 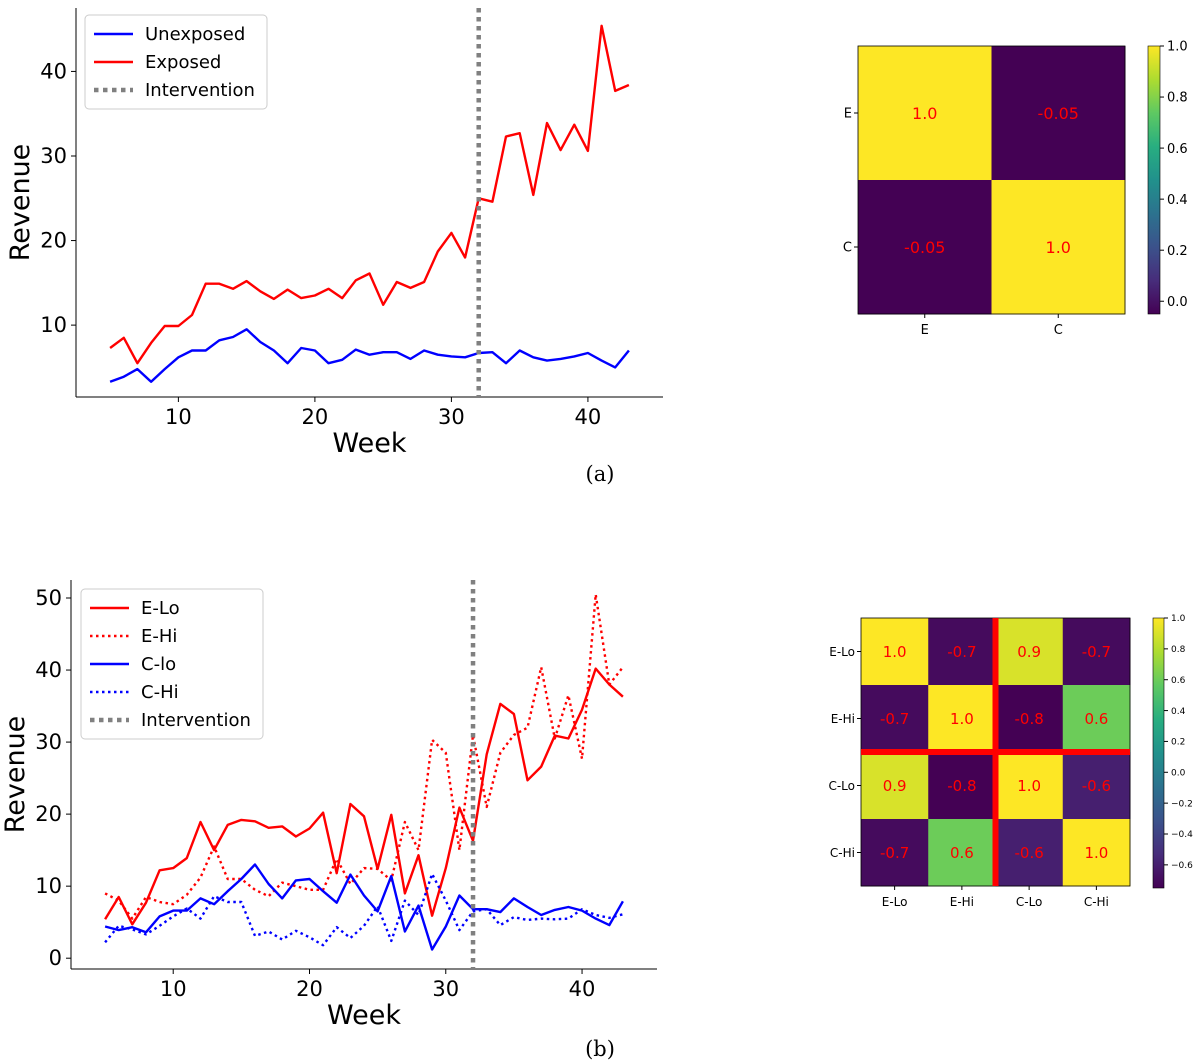 What do you see at coordinates (159, 636) in the screenshot?
I see `legend-label-e-hi: E-Hi` at bounding box center [159, 636].